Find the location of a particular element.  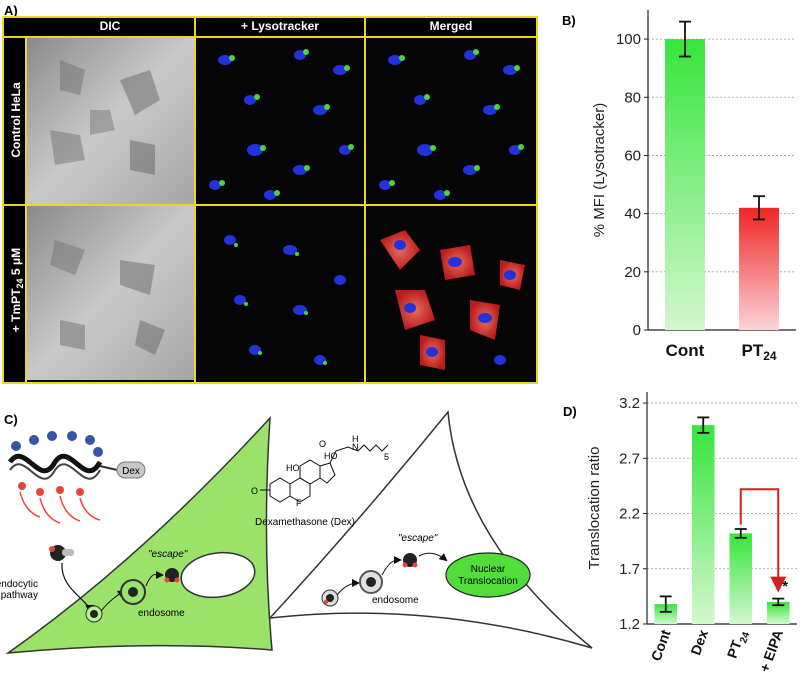

y-tick-label: 3.2 is located at coordinates (629, 403).